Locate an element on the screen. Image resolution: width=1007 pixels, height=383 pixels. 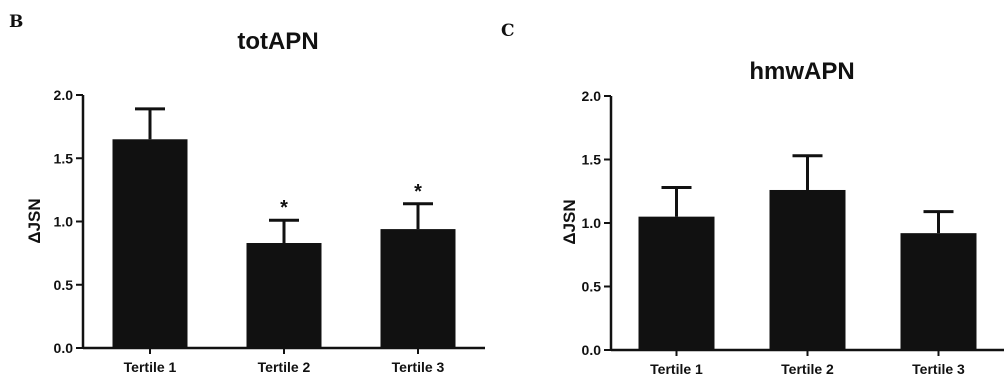
category-label-b-1: Tertile 1 is located at coordinates (150, 367).